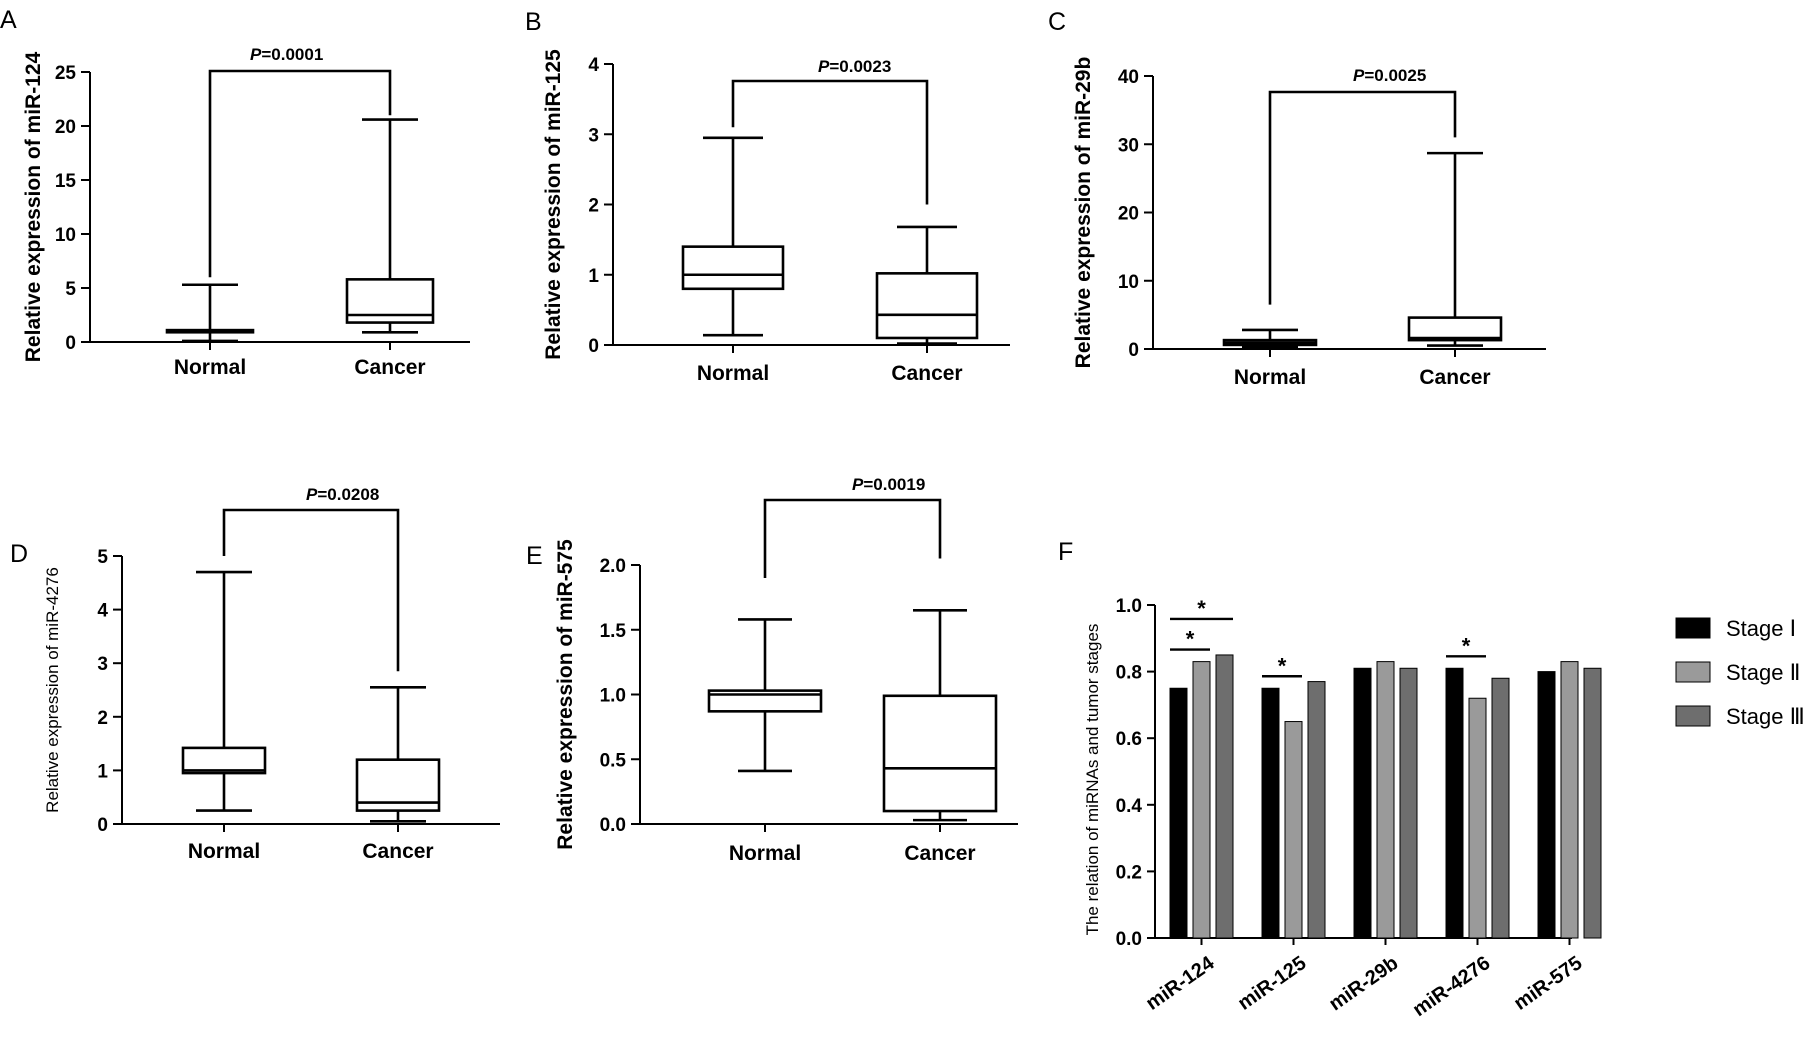  What do you see at coordinates (1180, 983) in the screenshot?
I see `x-category-label: miR-124` at bounding box center [1180, 983].